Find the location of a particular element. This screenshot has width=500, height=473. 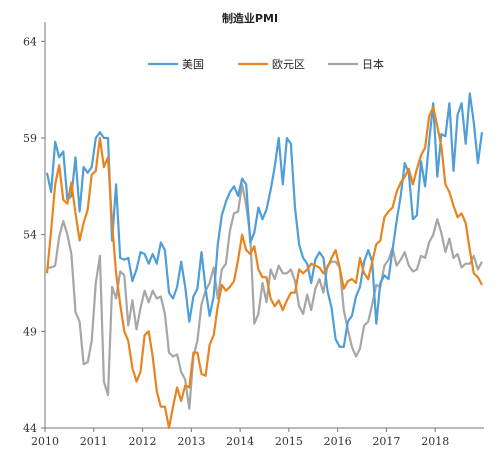

y-tick-label: 54 is located at coordinates (30, 235).